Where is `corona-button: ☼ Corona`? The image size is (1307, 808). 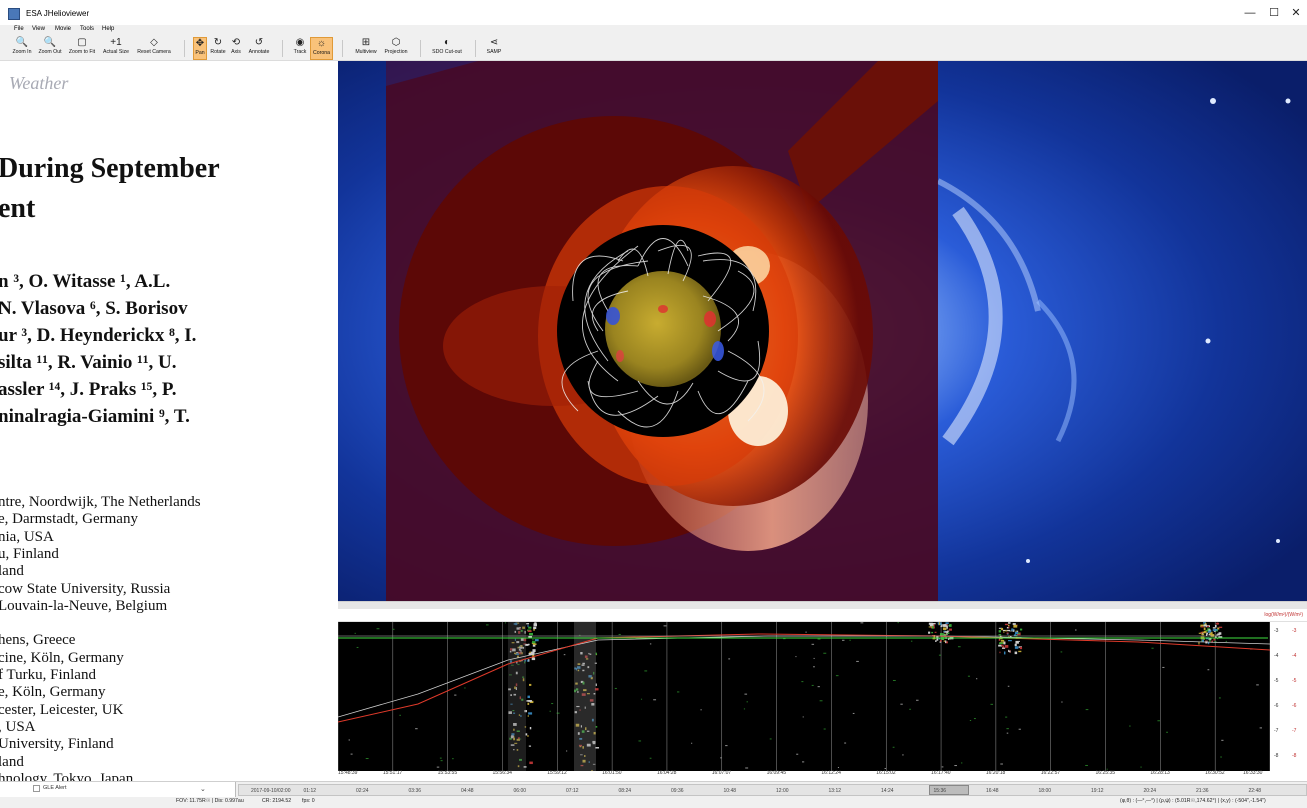 corona-button: ☼ Corona is located at coordinates (321, 48).